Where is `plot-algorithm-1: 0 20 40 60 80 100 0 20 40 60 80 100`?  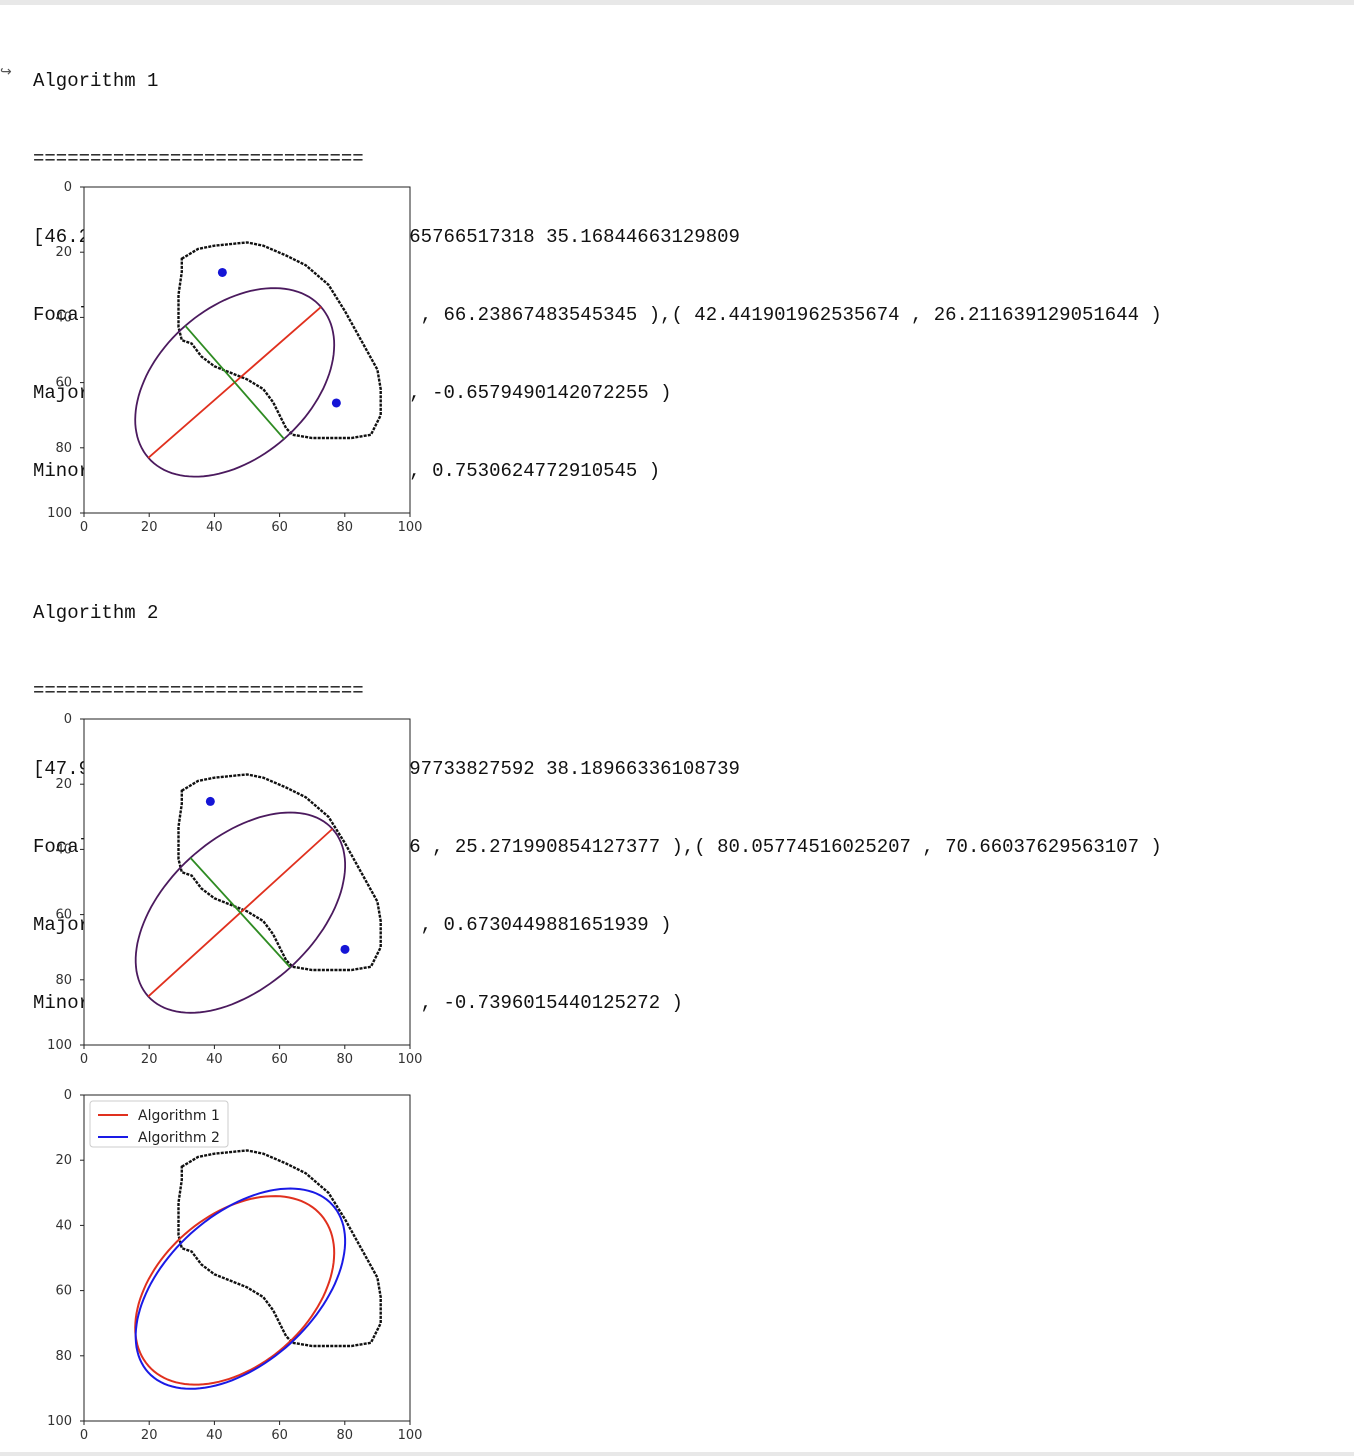
plot-algorithm-1: 0 20 40 60 80 100 0 20 40 60 80 100 is located at coordinates (238, 361).